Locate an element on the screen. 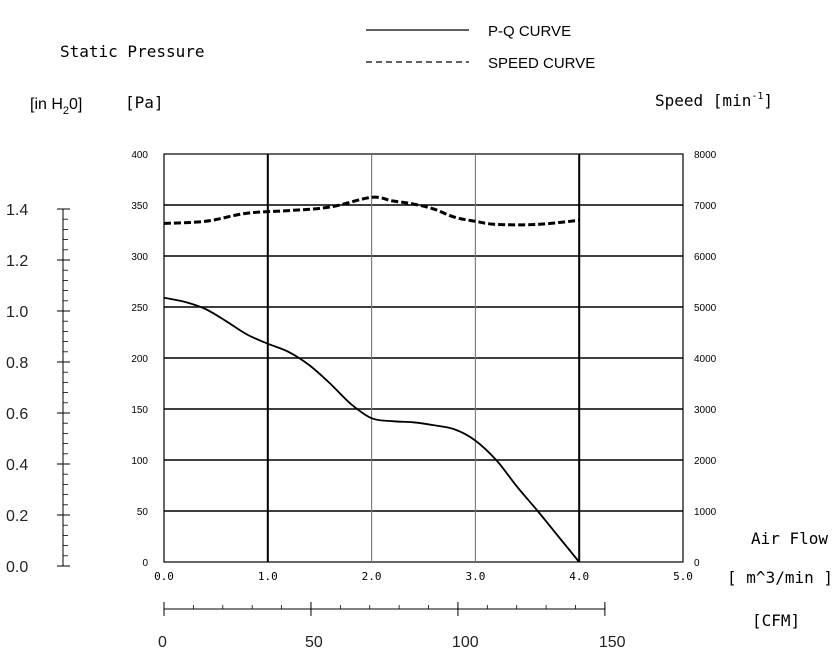  y-left-tick-label: 0 is located at coordinates (145, 563).